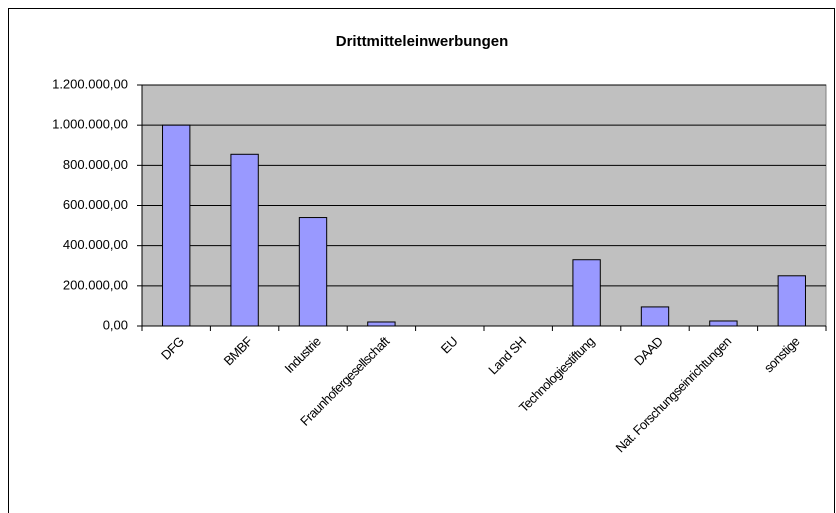 This screenshot has width=836, height=513. I want to click on y-tick-label: 200.000,00, so click(95, 284).